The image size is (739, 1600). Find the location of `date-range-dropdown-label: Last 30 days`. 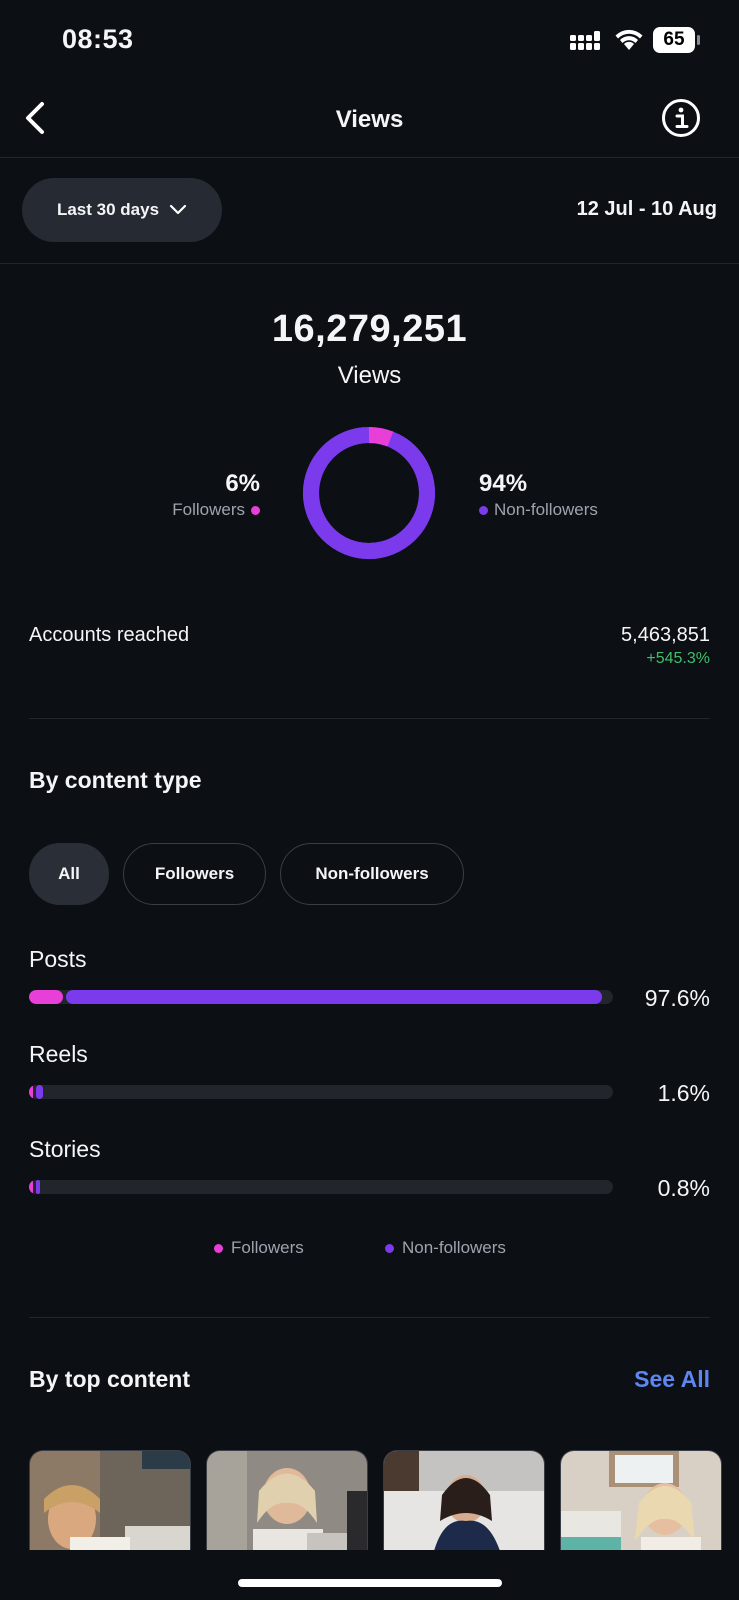

date-range-dropdown-label: Last 30 days is located at coordinates (108, 209).